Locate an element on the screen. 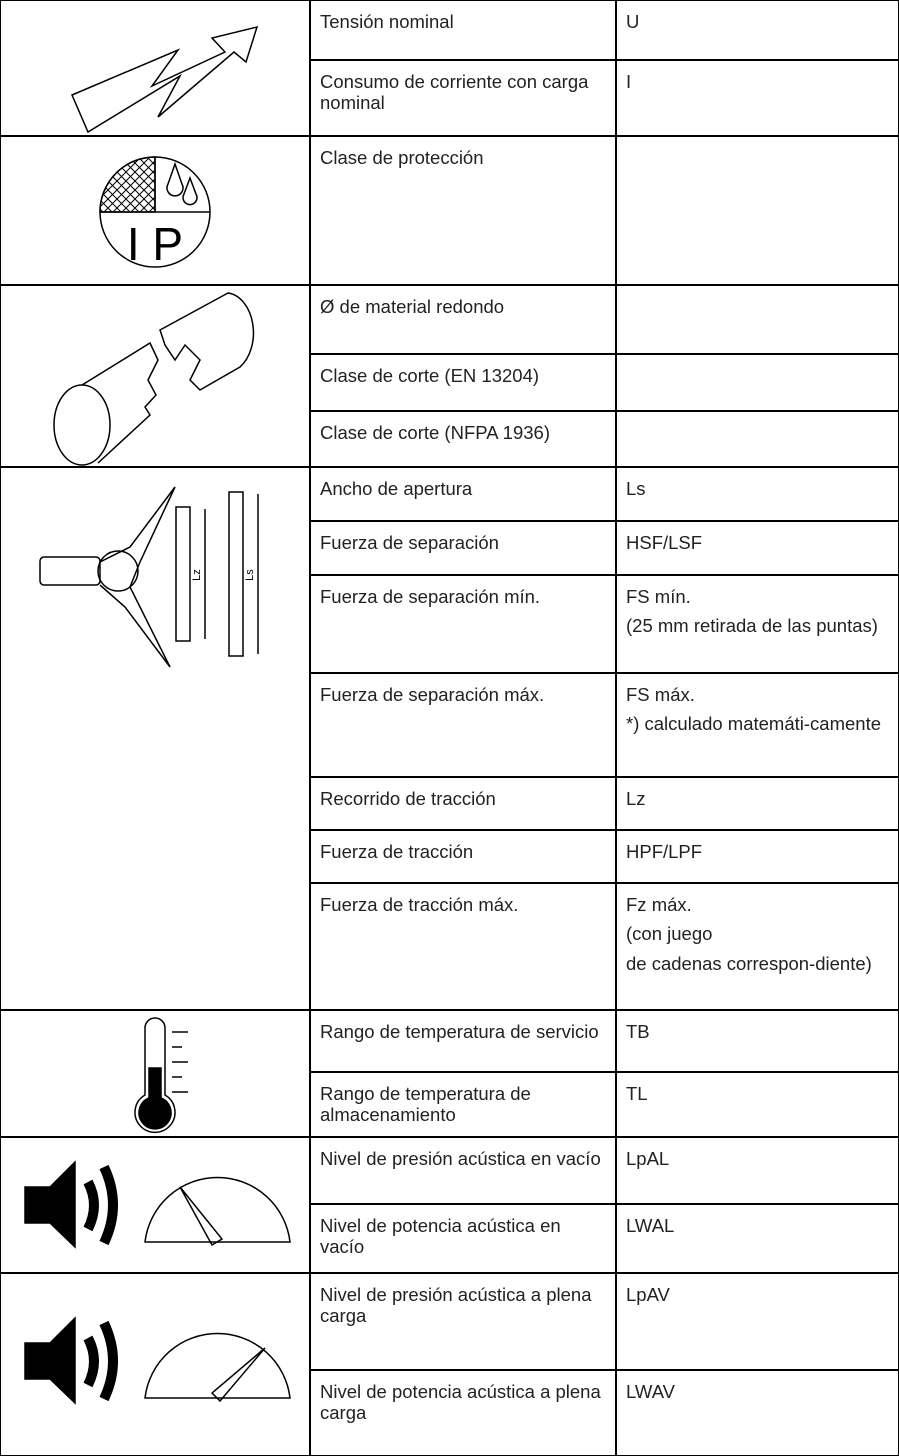  label: Nivel de potencia acústica en vacío is located at coordinates (440, 1236).